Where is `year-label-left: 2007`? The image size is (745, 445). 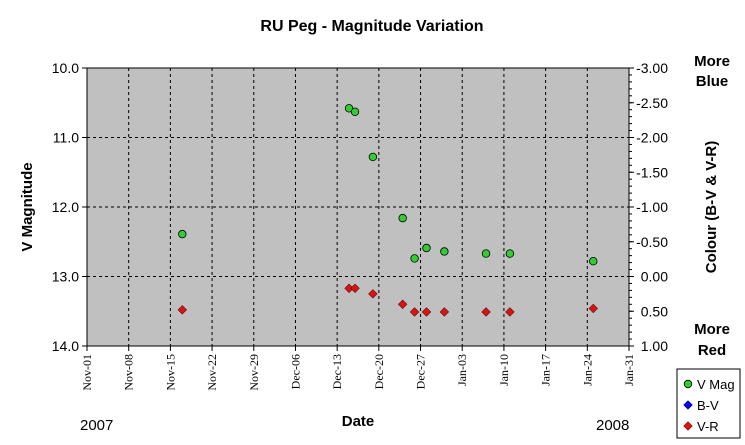
year-label-left: 2007 is located at coordinates (96, 425).